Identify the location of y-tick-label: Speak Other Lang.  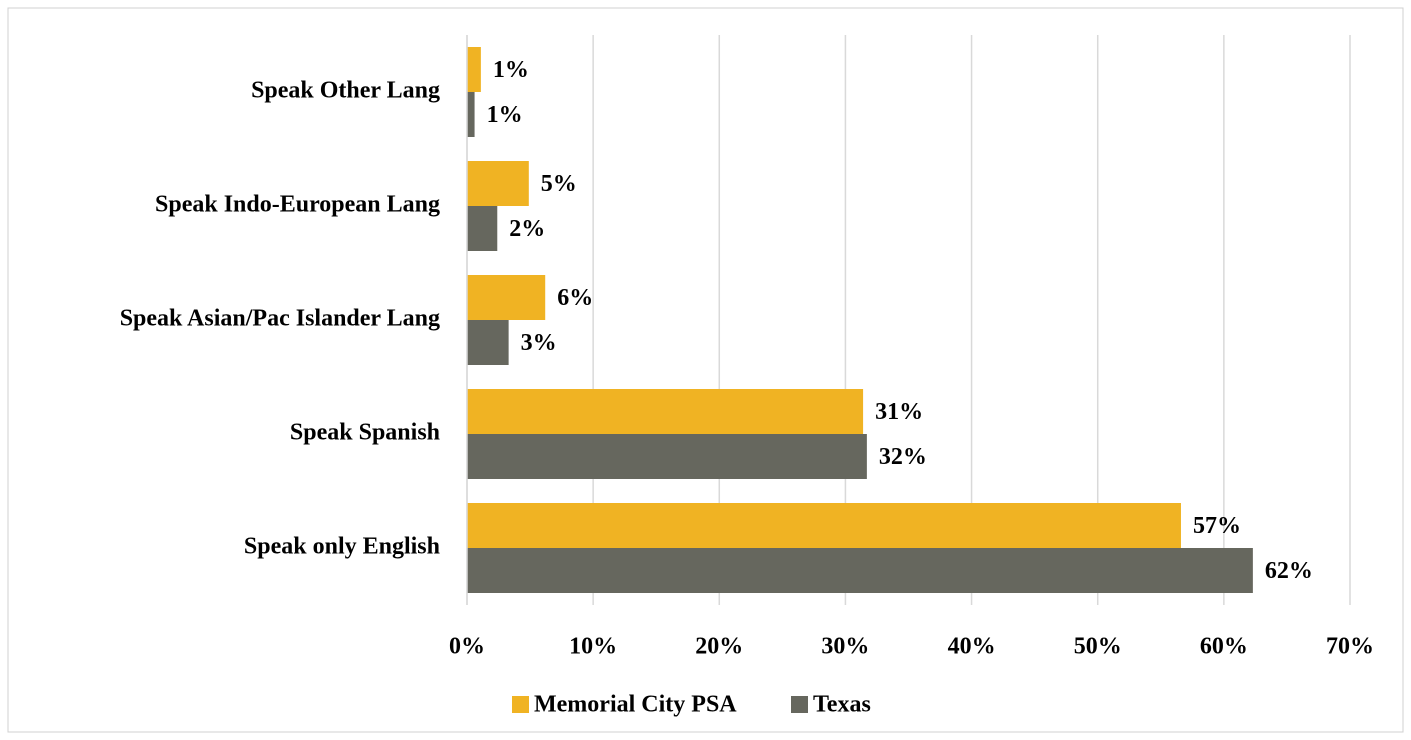
(345, 91).